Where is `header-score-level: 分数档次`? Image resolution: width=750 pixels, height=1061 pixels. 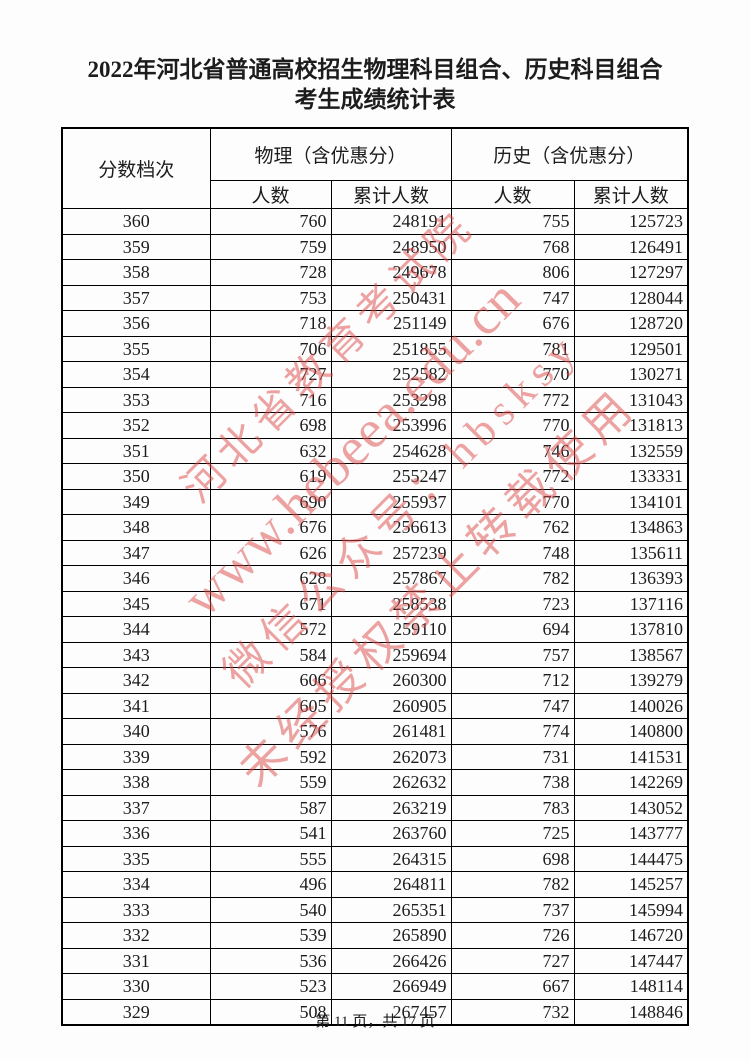
header-score-level: 分数档次 is located at coordinates (136, 168).